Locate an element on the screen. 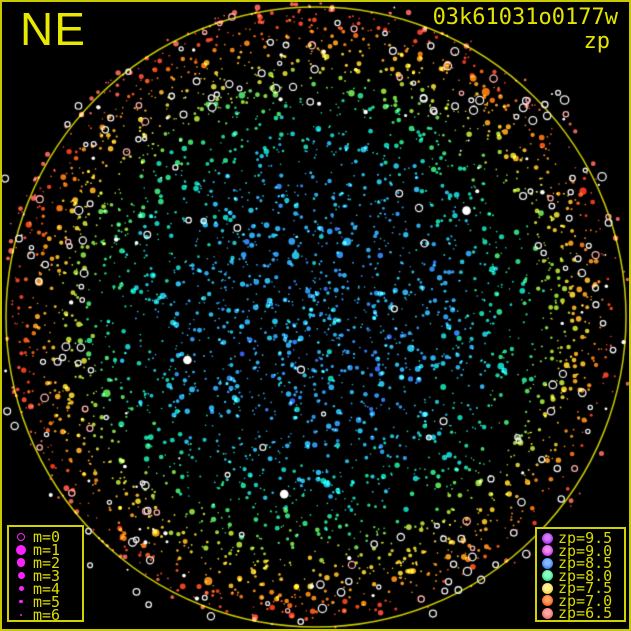  legend-zp-row: zp=6.5 is located at coordinates (580, 613).